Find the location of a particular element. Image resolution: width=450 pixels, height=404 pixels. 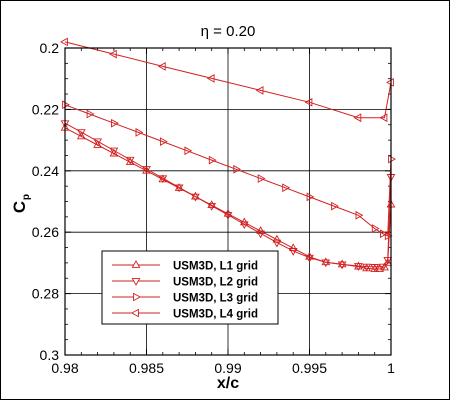

y-tick-label: 0.24 is located at coordinates (45, 171).